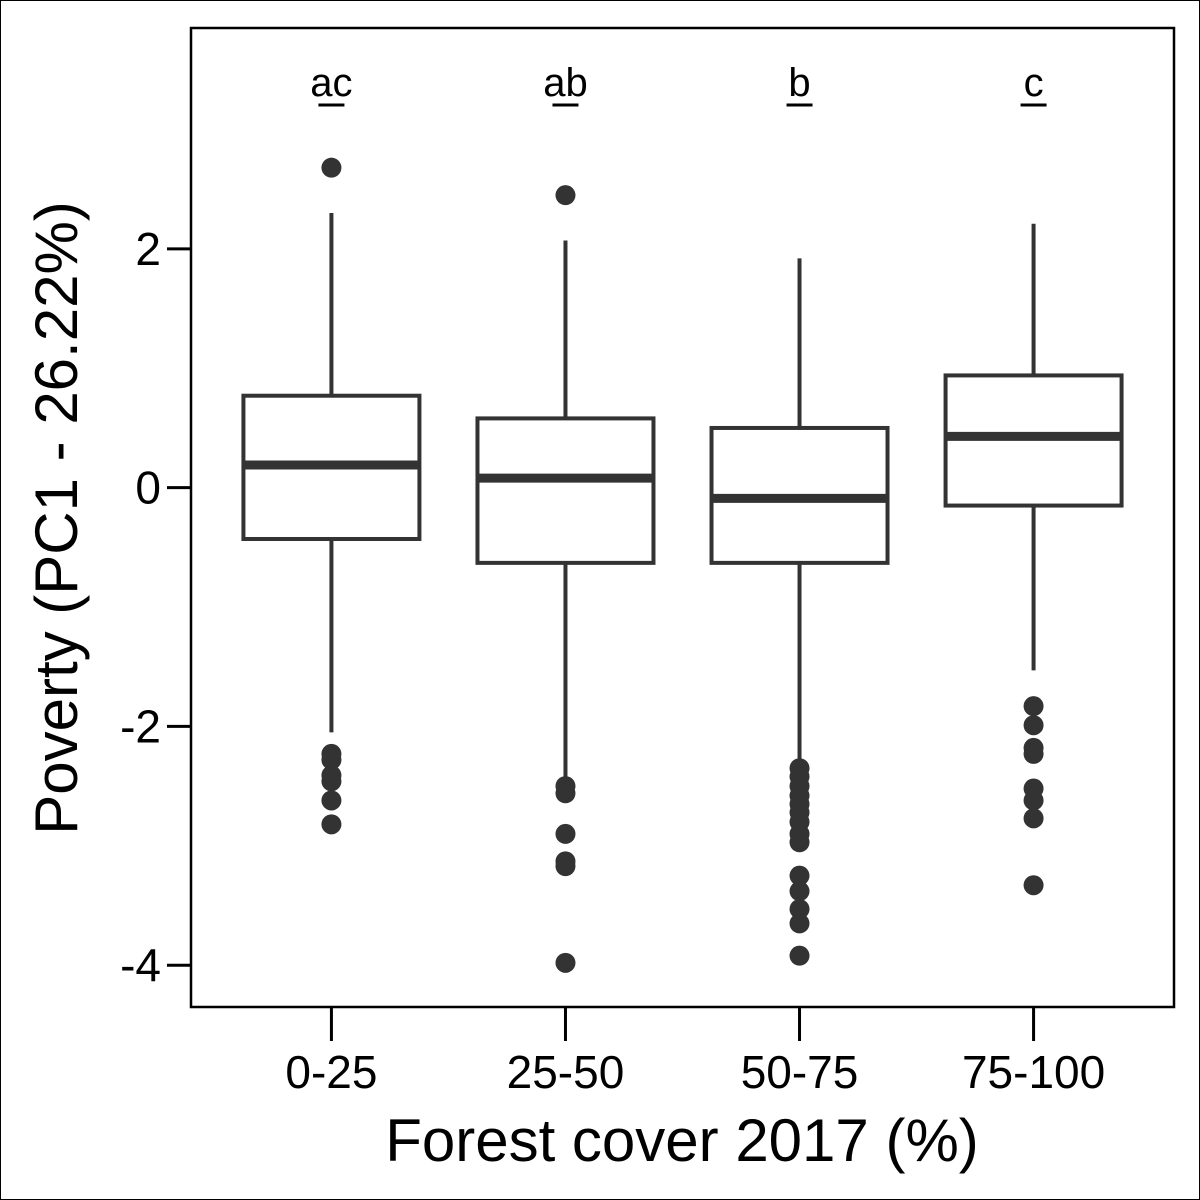 This screenshot has width=1200, height=1200. What do you see at coordinates (331, 83) in the screenshot?
I see `significance-letter: ac` at bounding box center [331, 83].